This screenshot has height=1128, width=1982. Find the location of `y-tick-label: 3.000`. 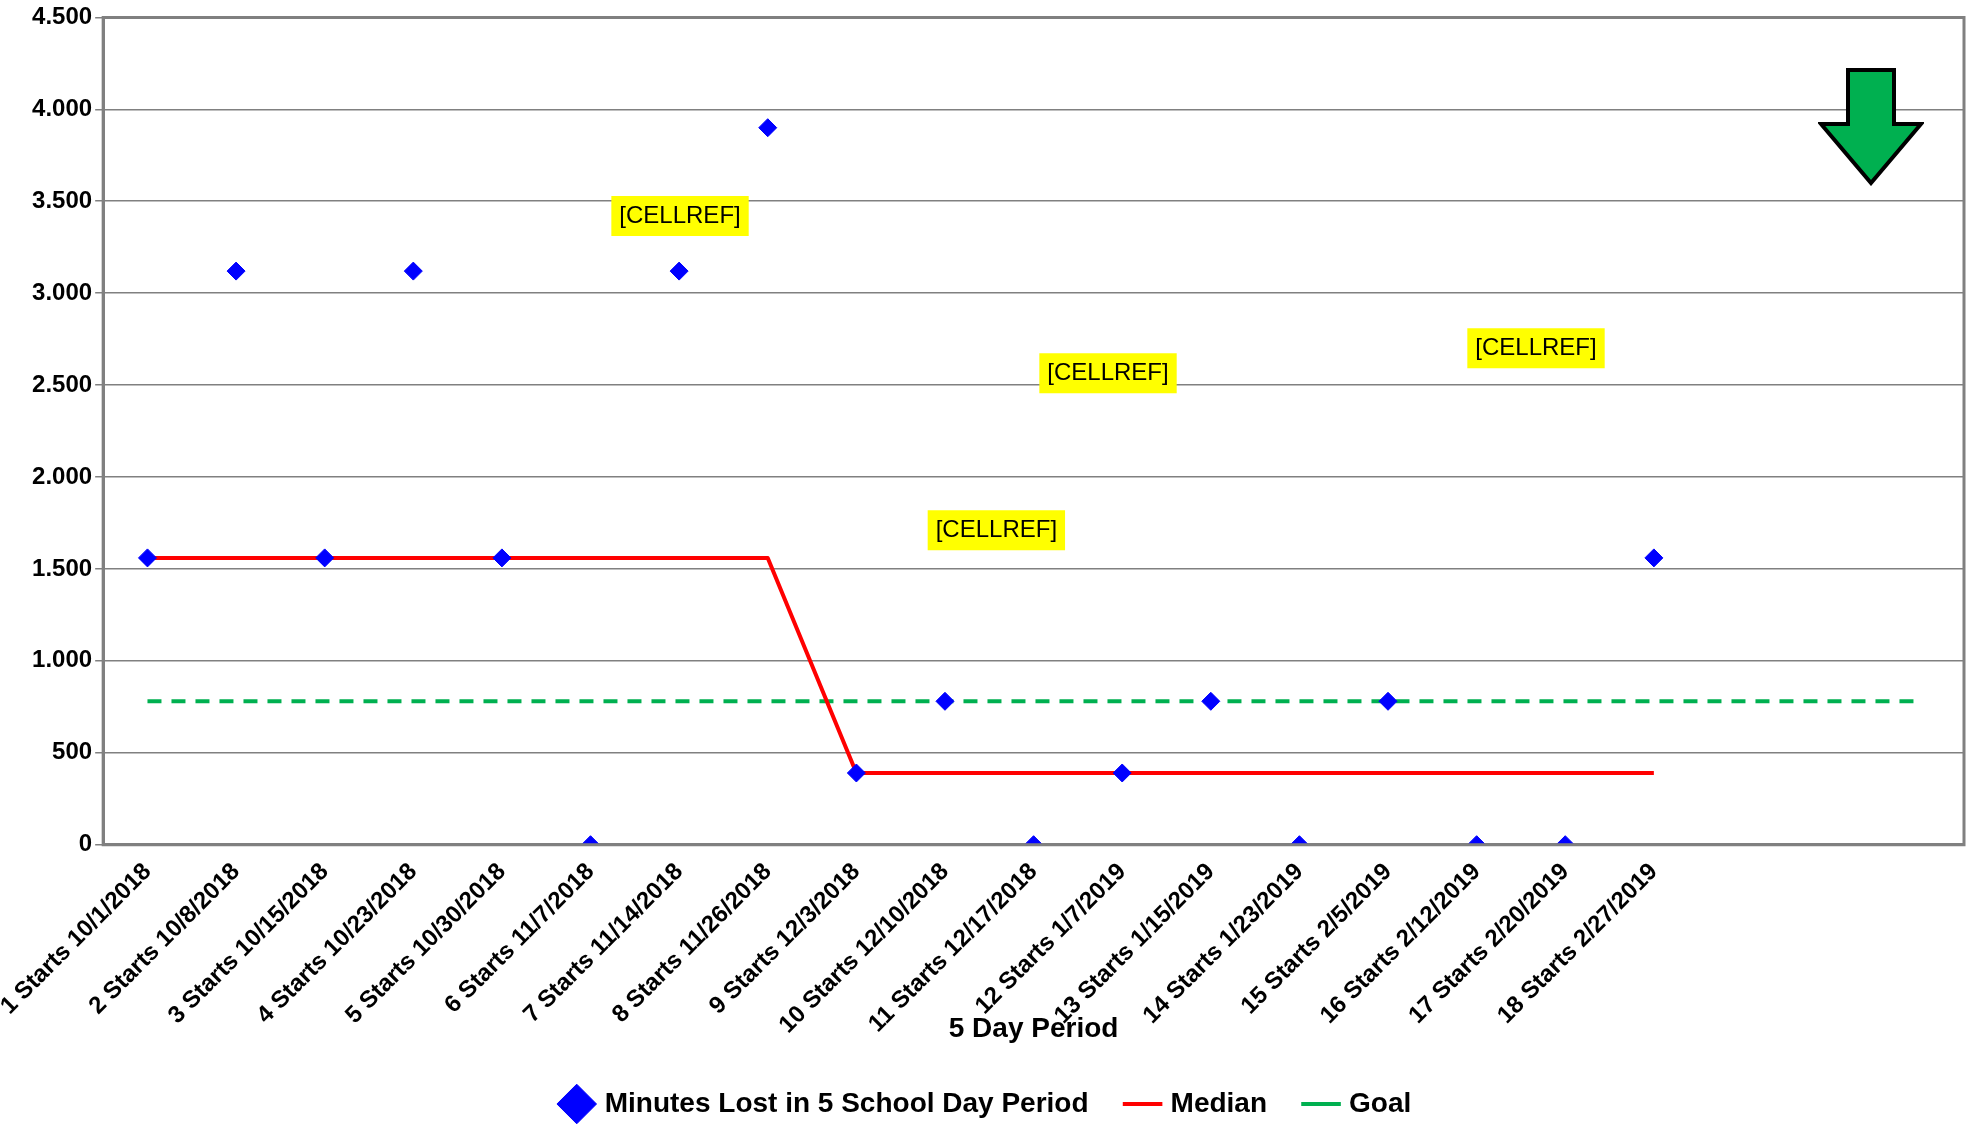

y-tick-label: 3.000 is located at coordinates (62, 291).